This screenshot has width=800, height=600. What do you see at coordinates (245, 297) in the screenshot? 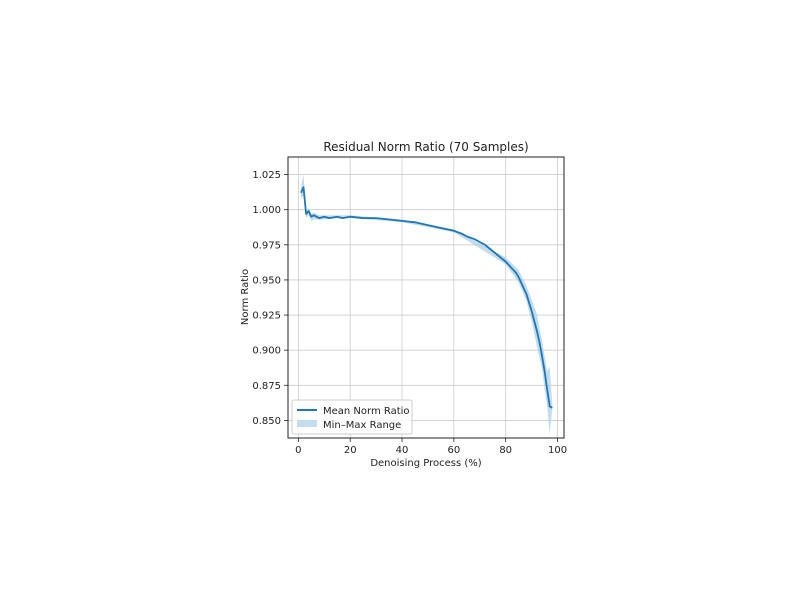
I see `y-axis-label: Norm Ratio` at bounding box center [245, 297].